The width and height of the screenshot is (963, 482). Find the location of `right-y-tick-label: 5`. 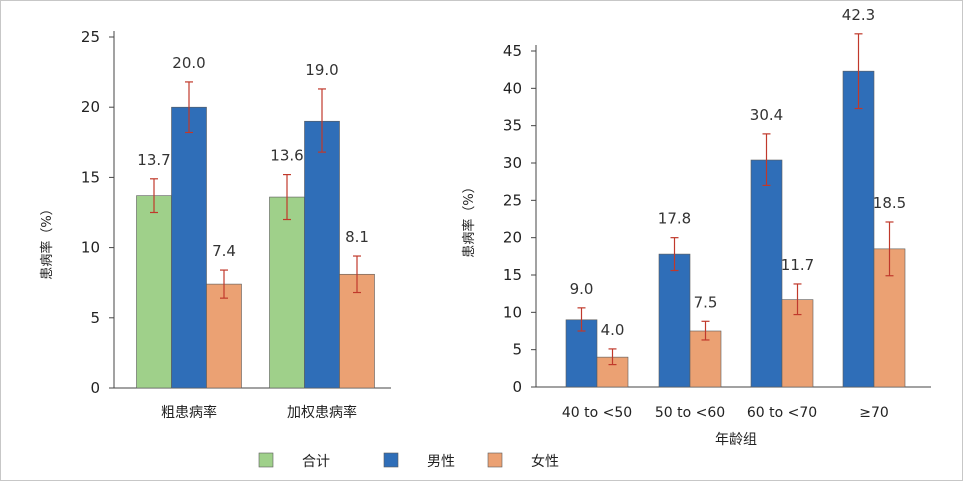

right-y-tick-label: 5 is located at coordinates (517, 350).